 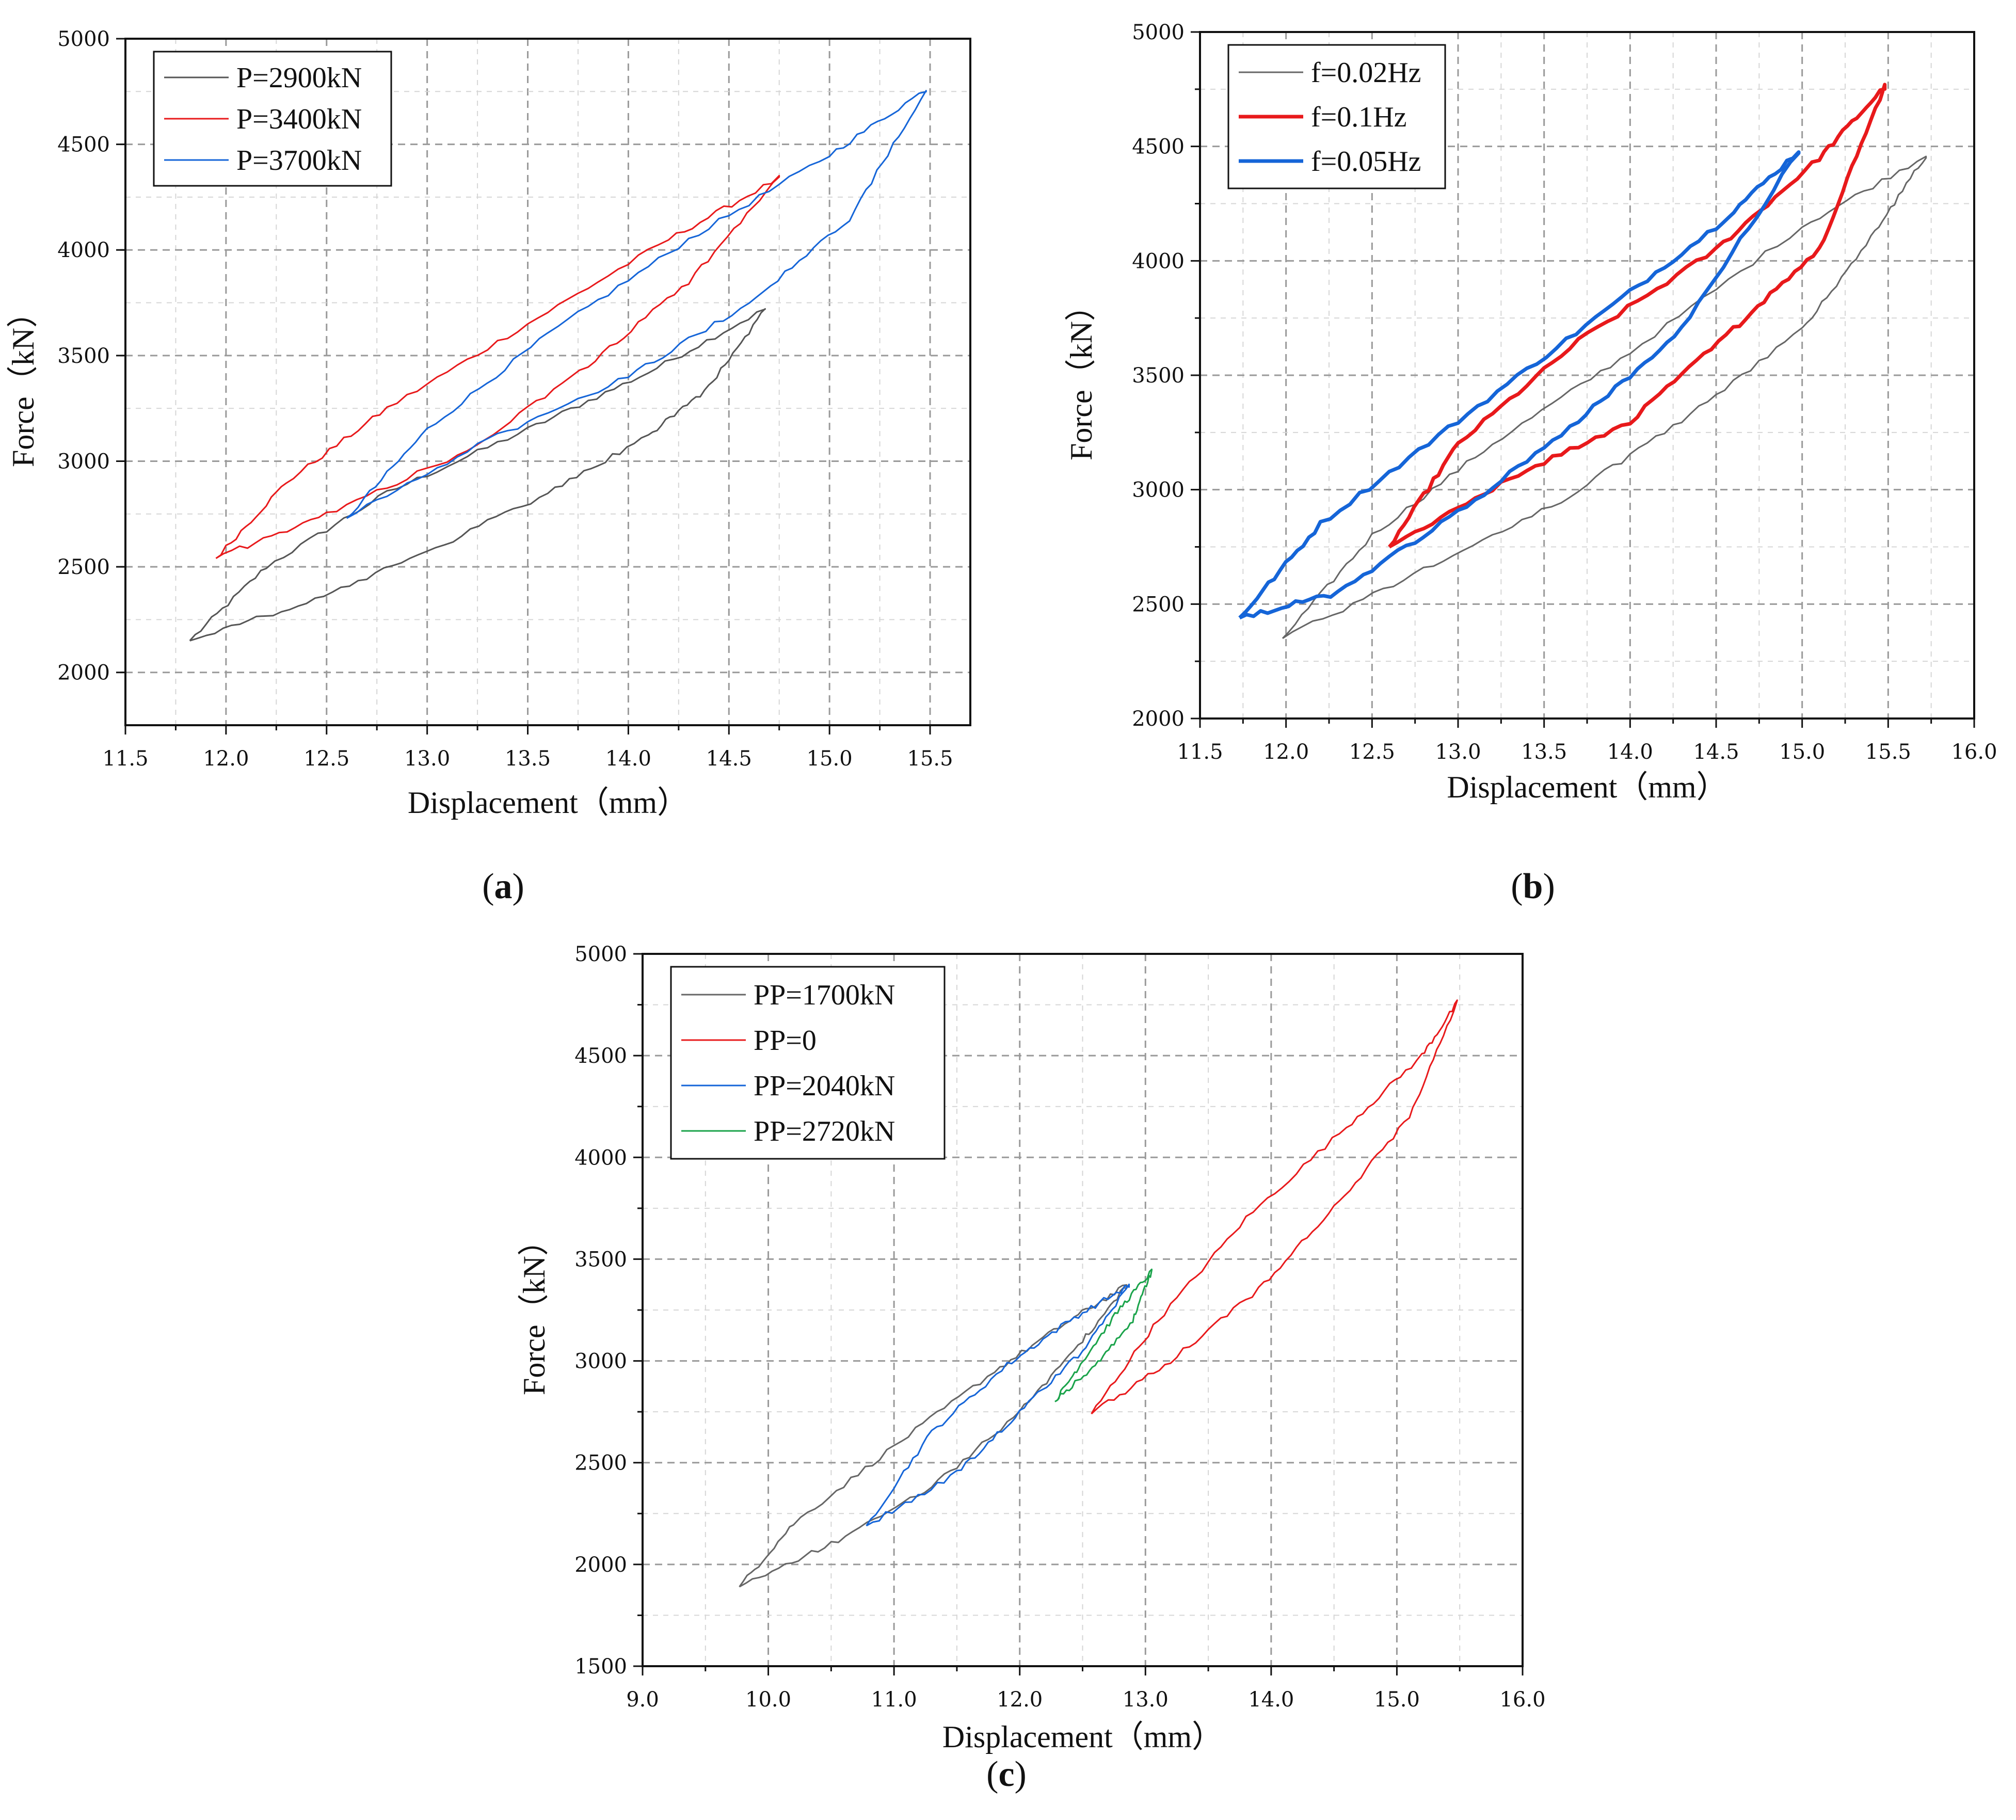 I want to click on x-tick-label: 10.0, so click(x=768, y=1700).